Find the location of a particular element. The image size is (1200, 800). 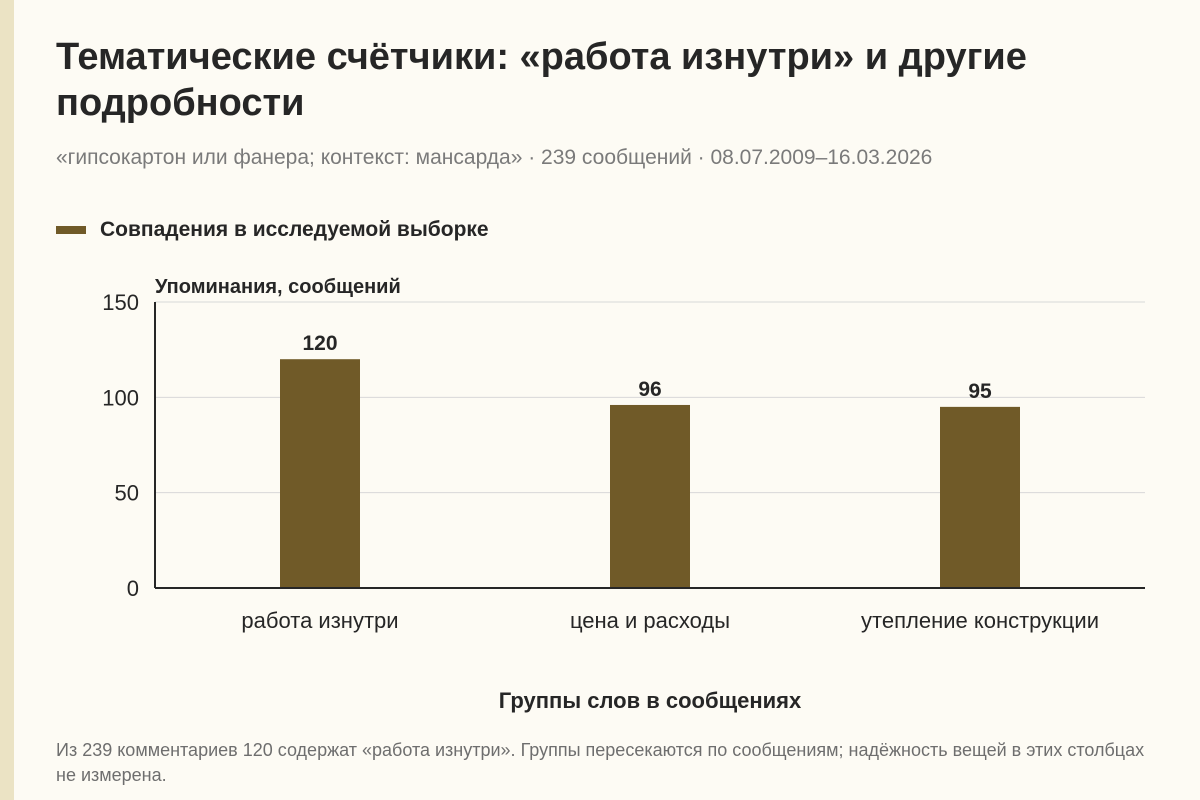

x-axis-label: Группы слов в сообщениях is located at coordinates (650, 700).